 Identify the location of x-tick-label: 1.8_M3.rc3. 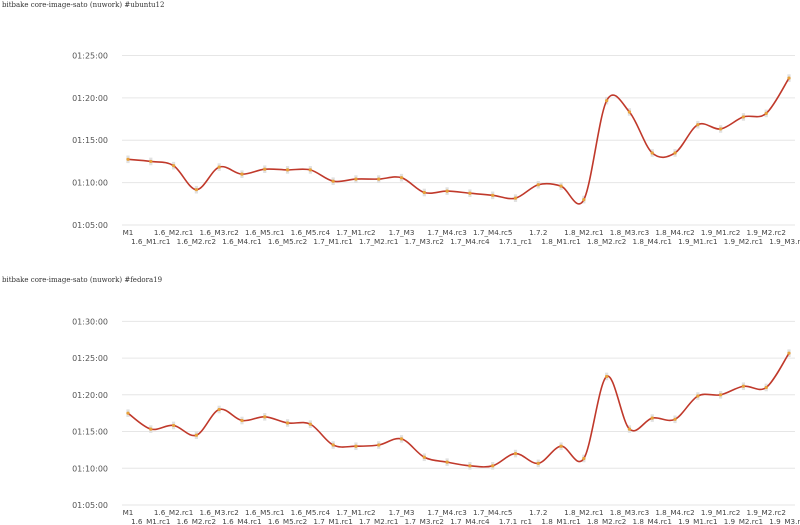
(629, 512).